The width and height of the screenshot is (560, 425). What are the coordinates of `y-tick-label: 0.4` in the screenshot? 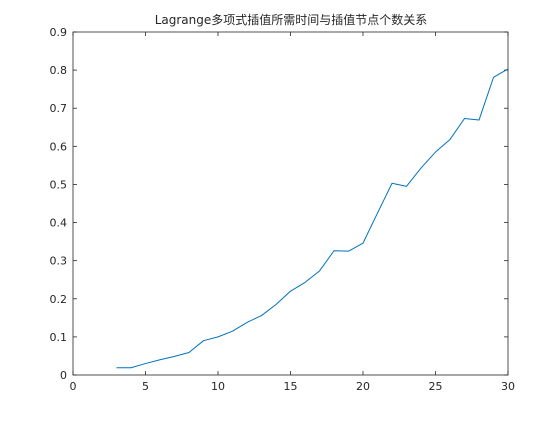 It's located at (59, 223).